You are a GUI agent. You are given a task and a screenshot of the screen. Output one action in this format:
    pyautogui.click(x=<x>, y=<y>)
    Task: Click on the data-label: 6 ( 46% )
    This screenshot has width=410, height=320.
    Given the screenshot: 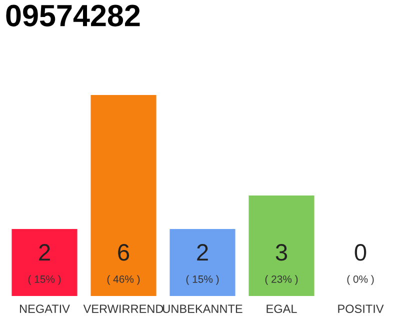 What is the action you would take?
    pyautogui.click(x=123, y=264)
    